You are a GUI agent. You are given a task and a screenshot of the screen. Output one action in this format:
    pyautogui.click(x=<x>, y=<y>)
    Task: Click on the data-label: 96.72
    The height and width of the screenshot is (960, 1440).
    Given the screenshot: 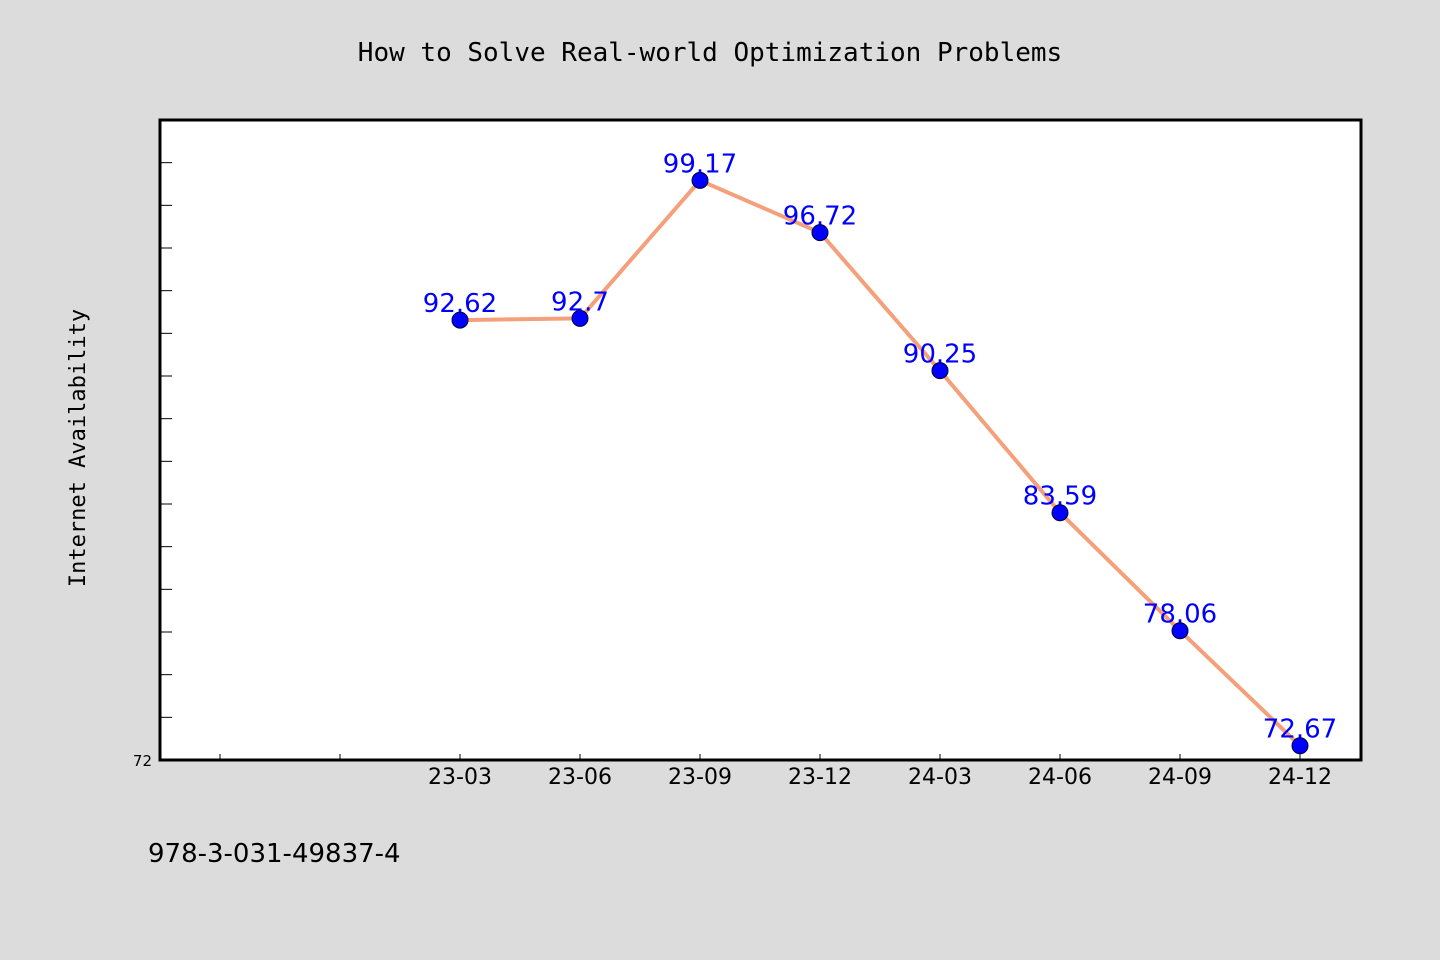 What is the action you would take?
    pyautogui.click(x=820, y=217)
    